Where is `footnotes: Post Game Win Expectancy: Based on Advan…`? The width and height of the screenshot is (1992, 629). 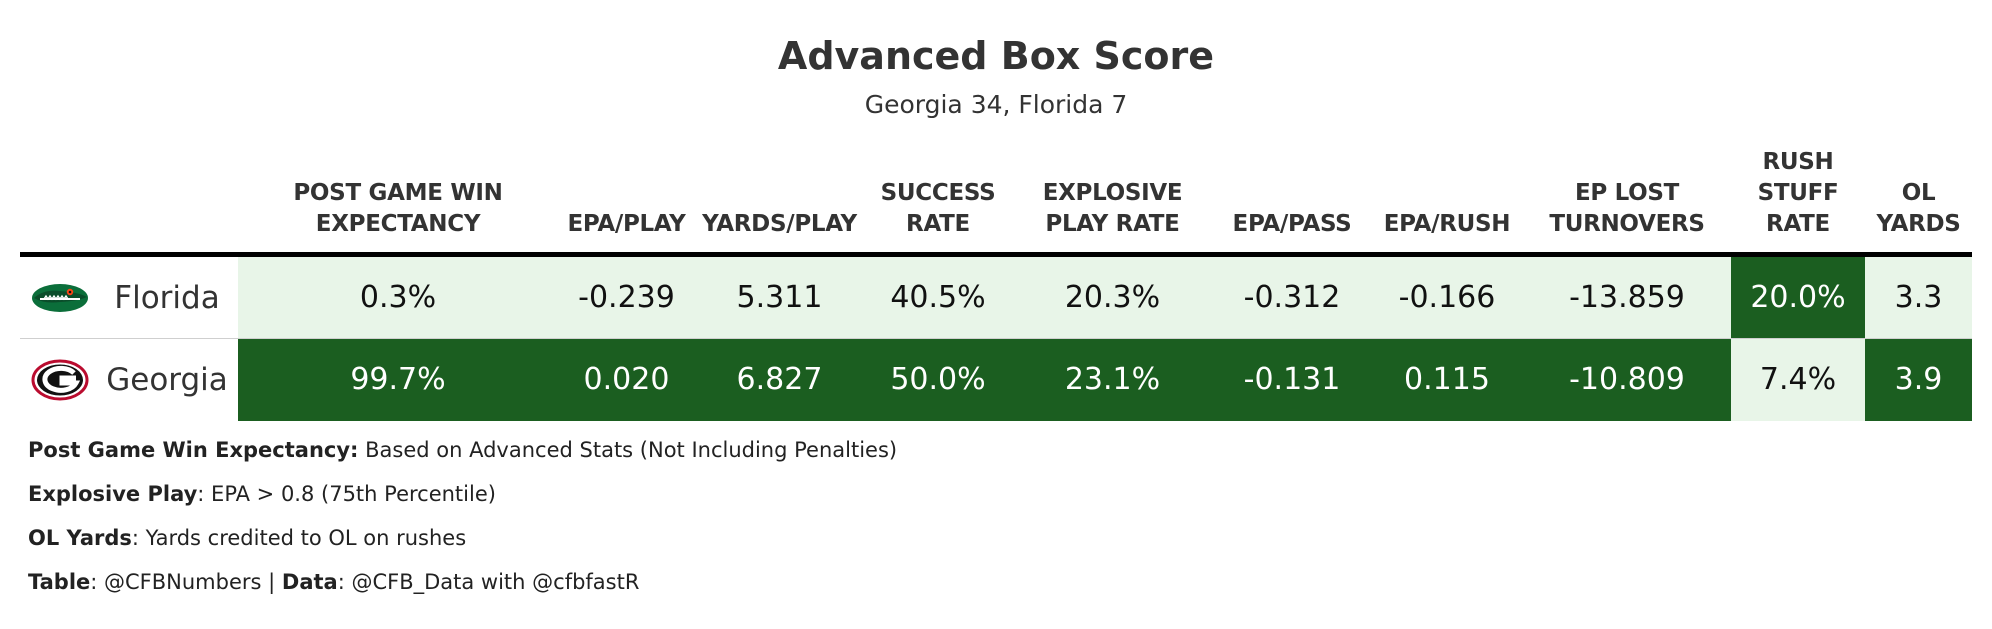
footnotes: Post Game Win Expectancy: Based on Advan… is located at coordinates (462, 516).